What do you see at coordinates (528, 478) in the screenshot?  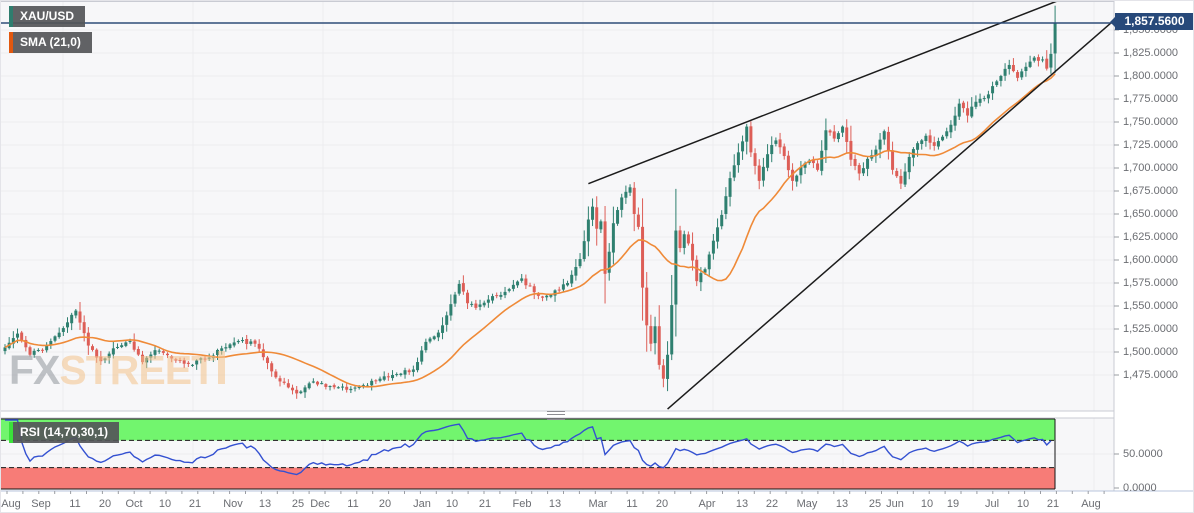 I see `rsi-oversold-band` at bounding box center [528, 478].